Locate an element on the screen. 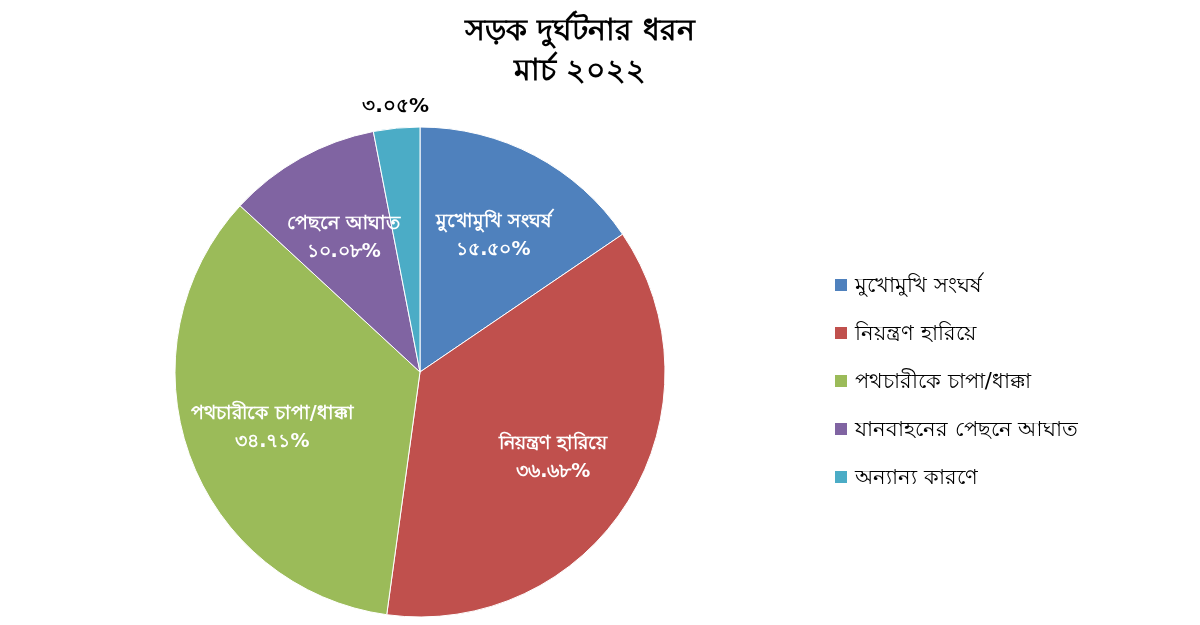 The width and height of the screenshot is (1200, 625). data-label: ১০.০৮% is located at coordinates (343, 250).